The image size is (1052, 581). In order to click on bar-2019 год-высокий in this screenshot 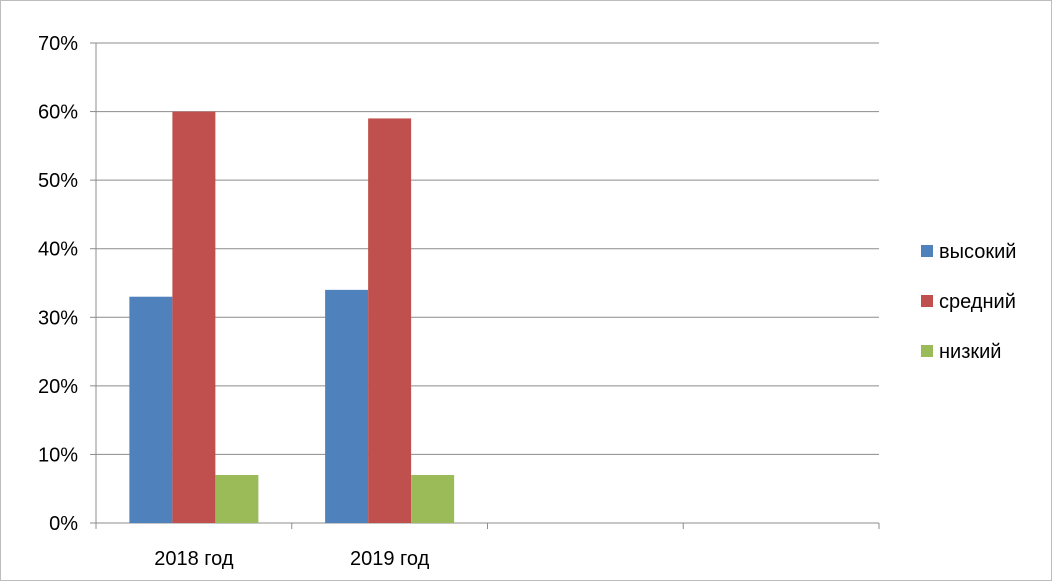, I will do `click(347, 406)`.